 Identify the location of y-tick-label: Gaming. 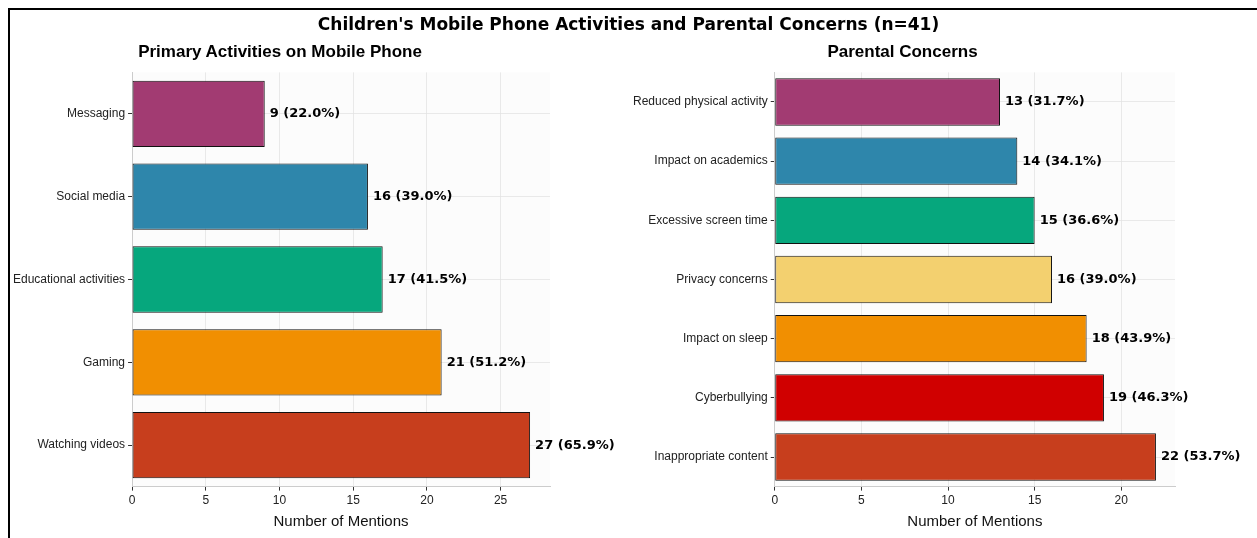
(104, 361).